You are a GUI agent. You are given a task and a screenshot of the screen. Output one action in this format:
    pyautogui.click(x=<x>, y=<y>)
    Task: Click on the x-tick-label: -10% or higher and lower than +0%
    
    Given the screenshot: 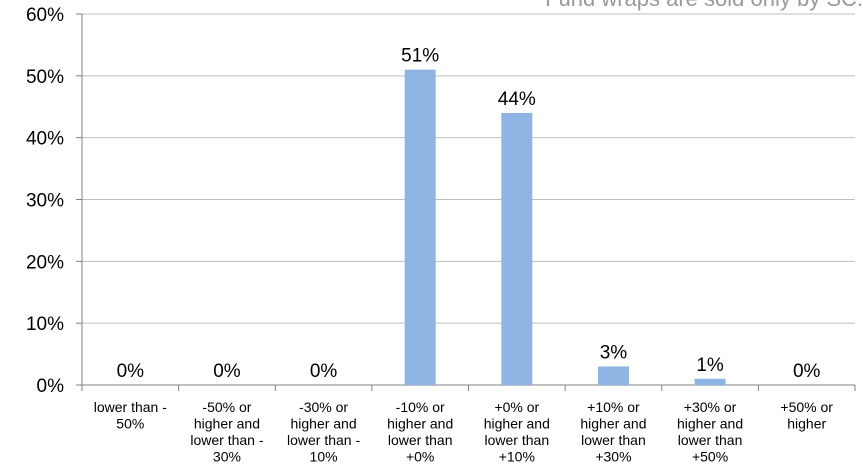 What is the action you would take?
    pyautogui.click(x=420, y=432)
    